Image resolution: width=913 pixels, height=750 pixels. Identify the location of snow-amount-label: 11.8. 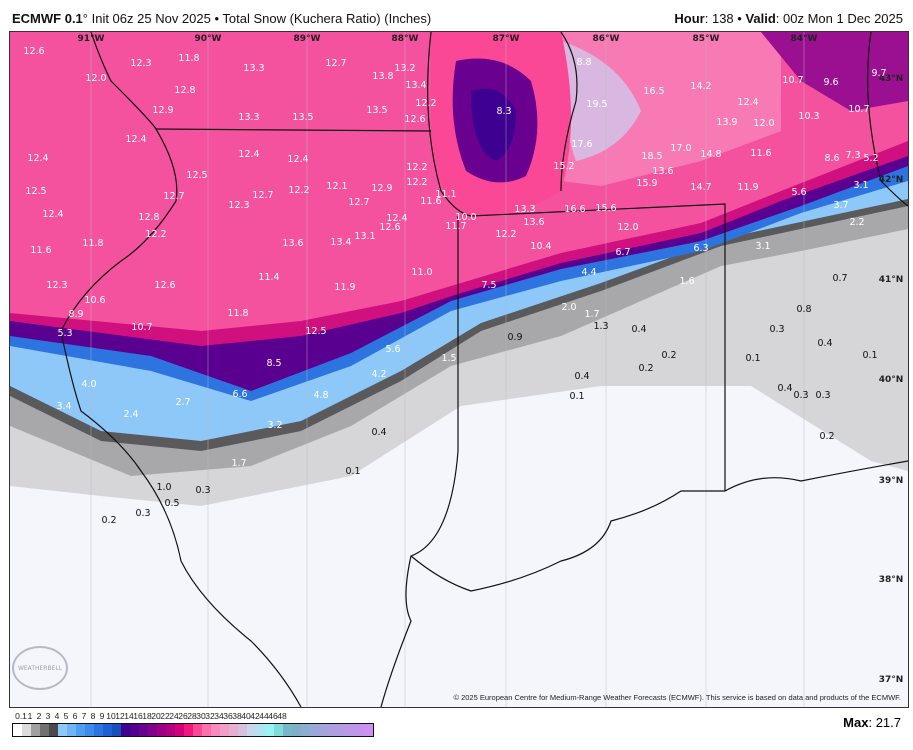
(92, 243).